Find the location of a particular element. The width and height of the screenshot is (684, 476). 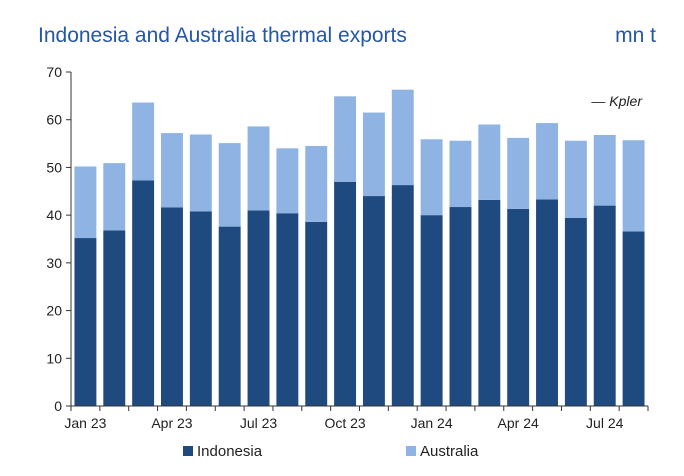

x-tick-label-0: Jan 23 is located at coordinates (85, 423).